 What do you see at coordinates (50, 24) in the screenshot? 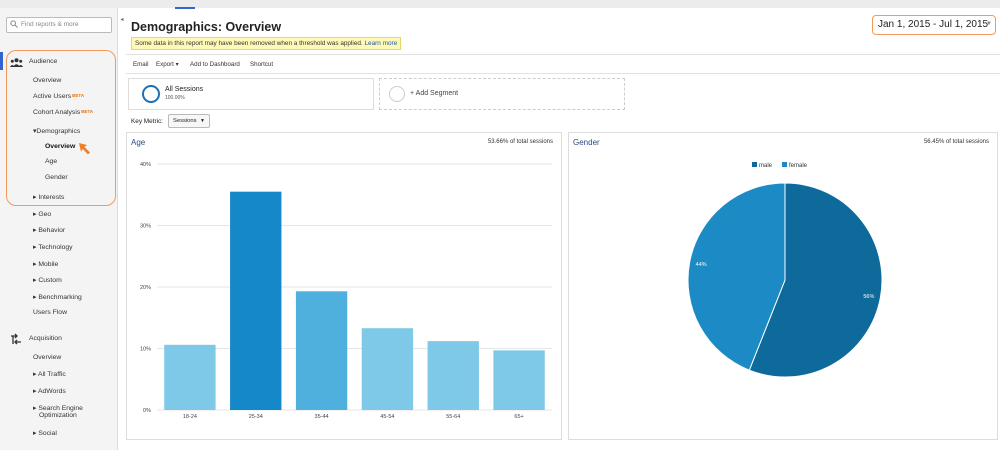
I see `search-placeholder: Find reports & more` at bounding box center [50, 24].